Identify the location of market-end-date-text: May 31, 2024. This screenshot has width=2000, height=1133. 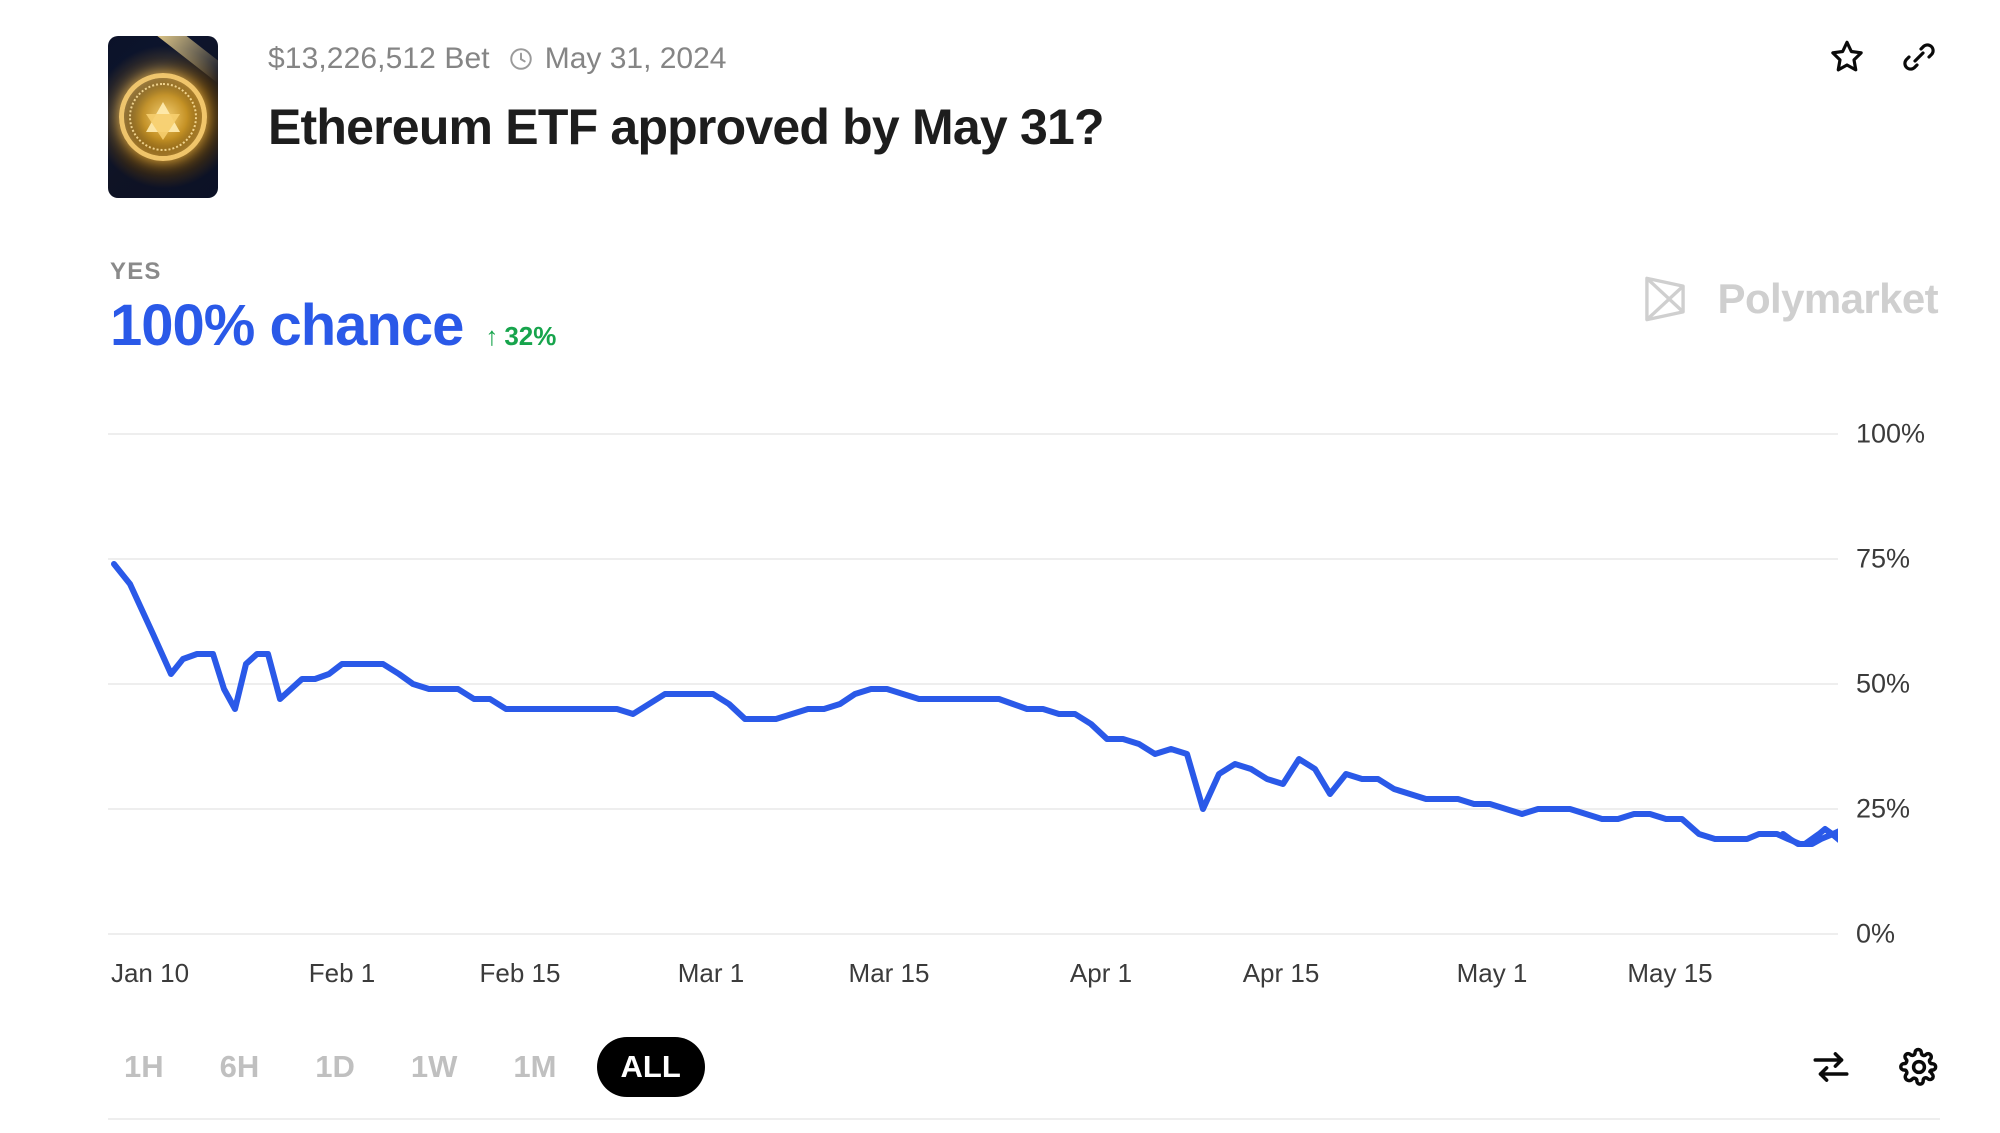
(635, 58).